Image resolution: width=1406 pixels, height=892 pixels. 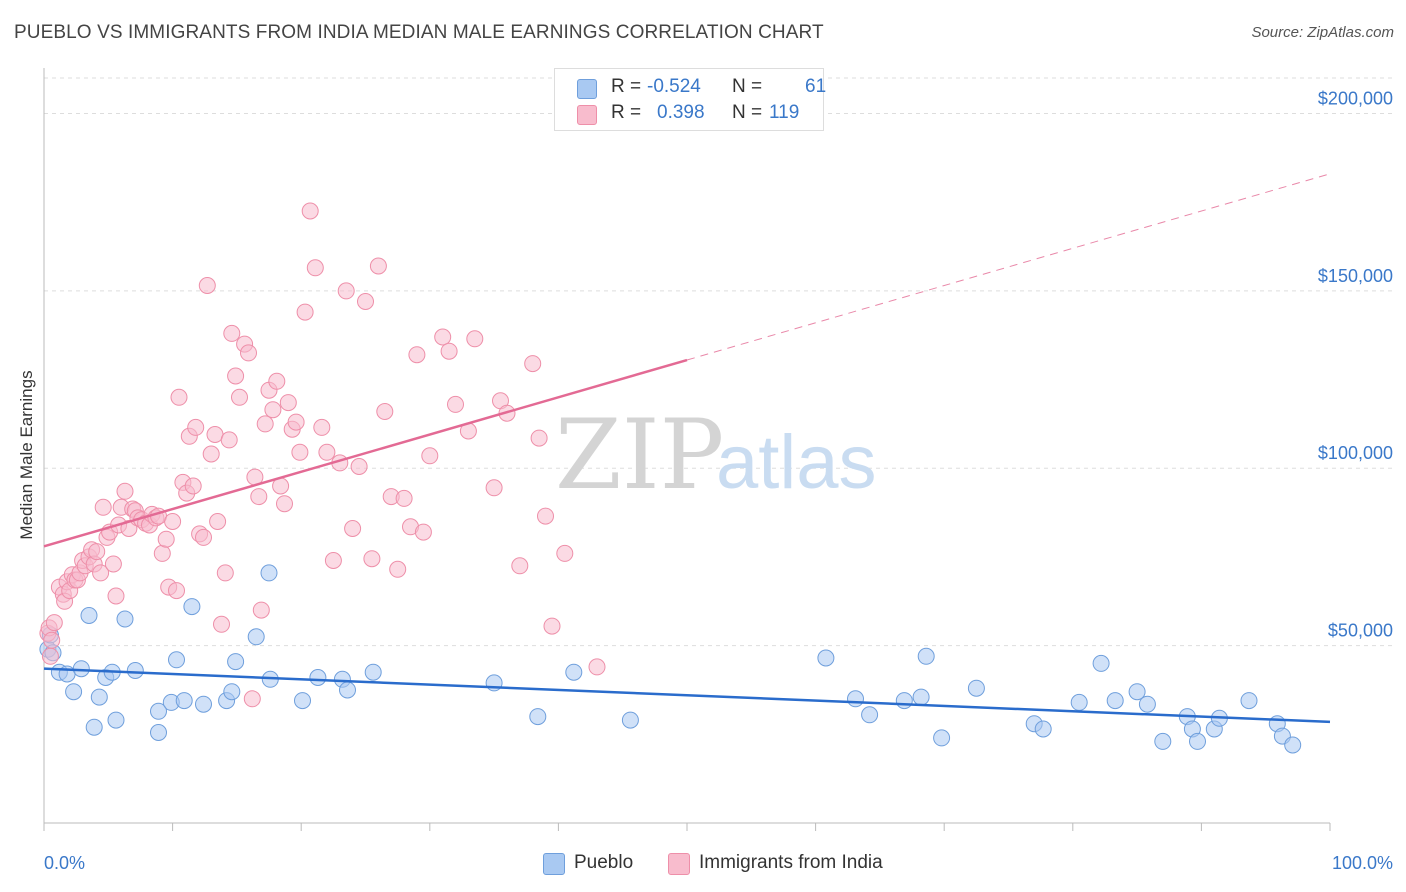 What do you see at coordinates (1355, 364) in the screenshot?
I see `y-tick-labels: $50,000 $100,000 $150,000 $200,000` at bounding box center [1355, 364].